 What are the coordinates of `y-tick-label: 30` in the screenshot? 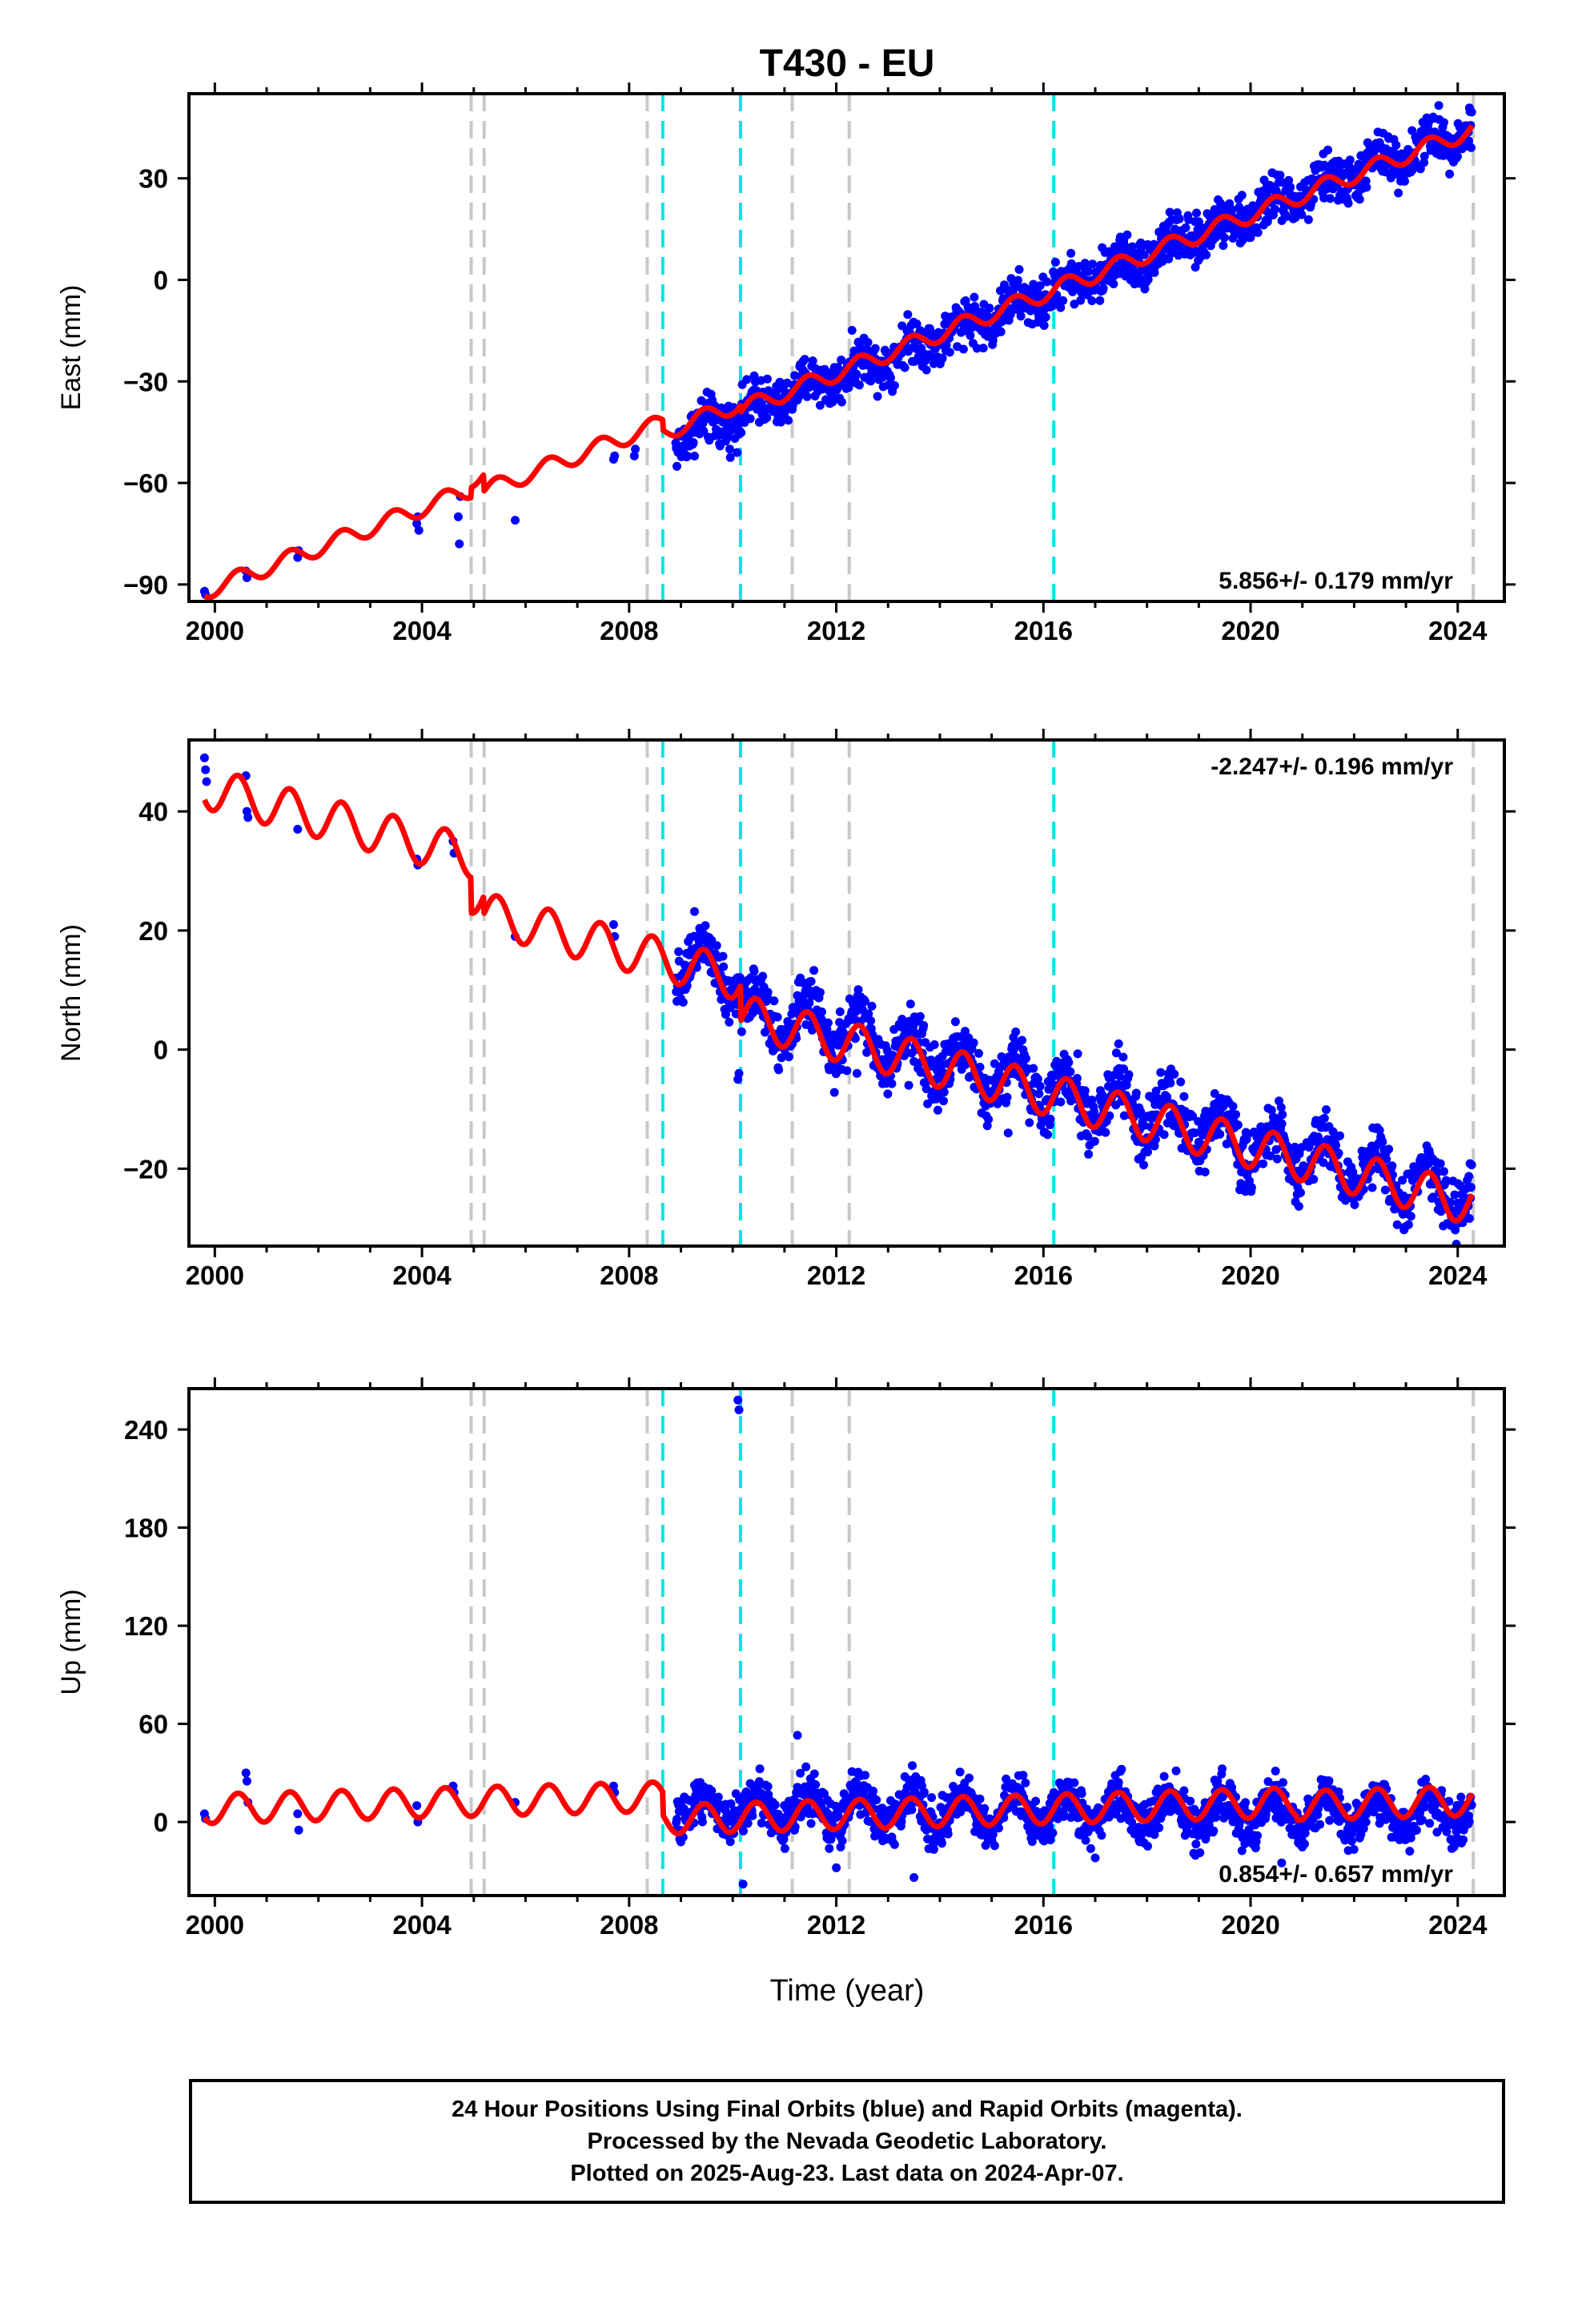 It's located at (154, 179).